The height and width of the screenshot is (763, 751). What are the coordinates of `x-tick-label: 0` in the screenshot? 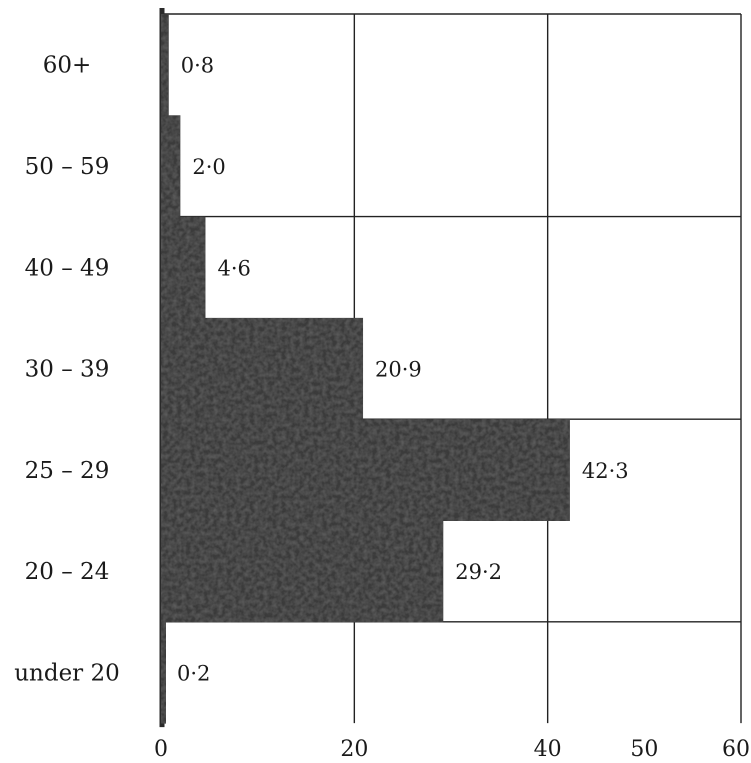 It's located at (161, 749).